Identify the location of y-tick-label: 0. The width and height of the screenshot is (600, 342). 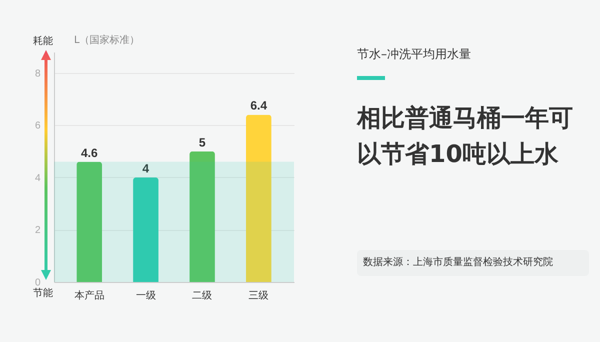
(37, 283).